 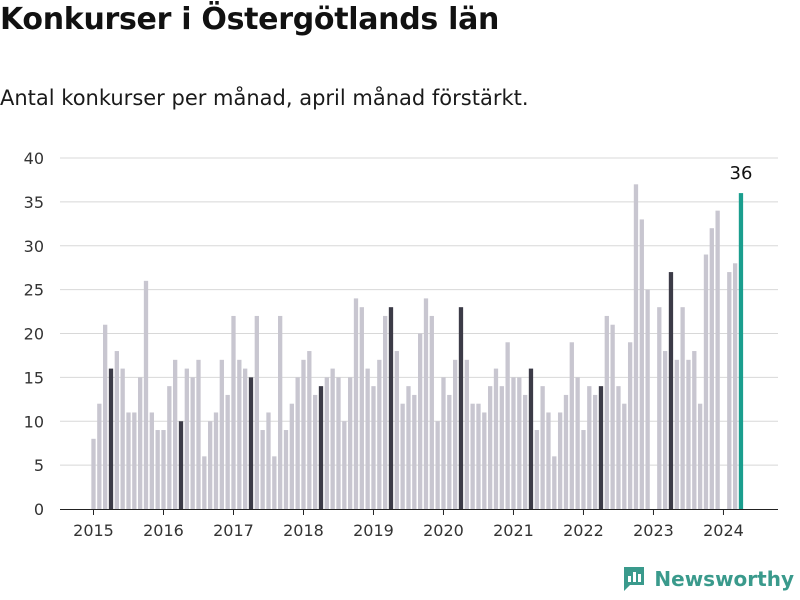 What do you see at coordinates (233, 530) in the screenshot?
I see `x-tick-label: 2017` at bounding box center [233, 530].